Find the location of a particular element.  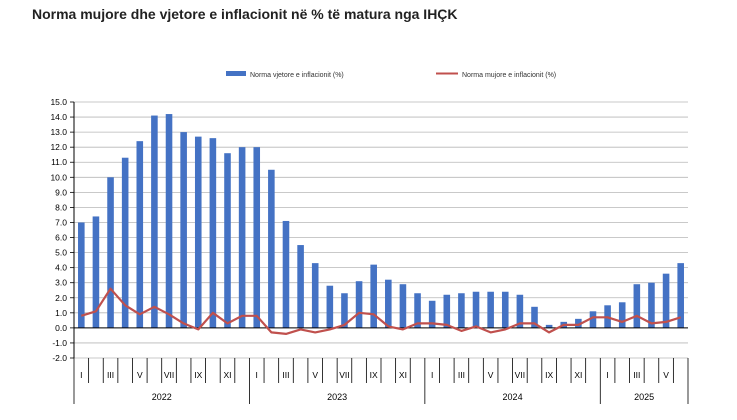

y-tick-label: 11.0 is located at coordinates (59, 162).